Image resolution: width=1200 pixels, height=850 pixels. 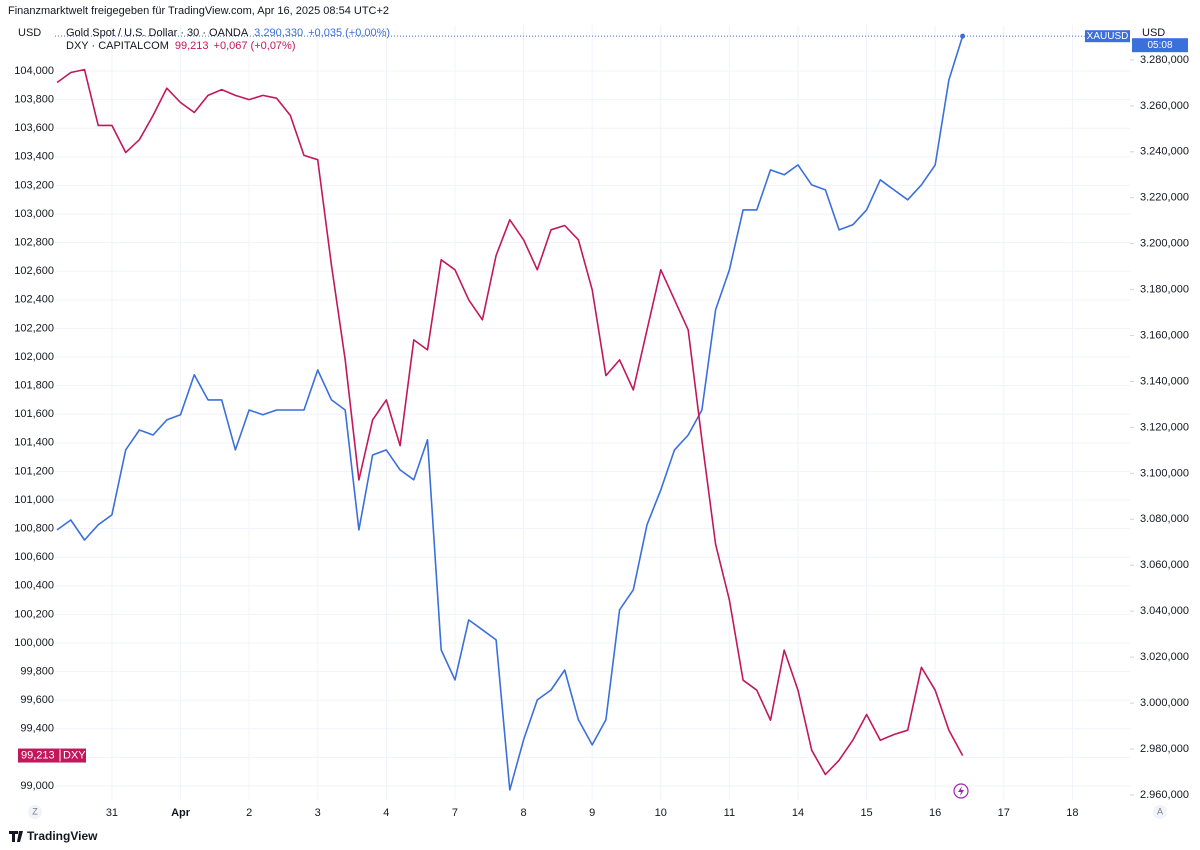 I want to click on y2-tick-label: 2.980,000, so click(x=1164, y=749).